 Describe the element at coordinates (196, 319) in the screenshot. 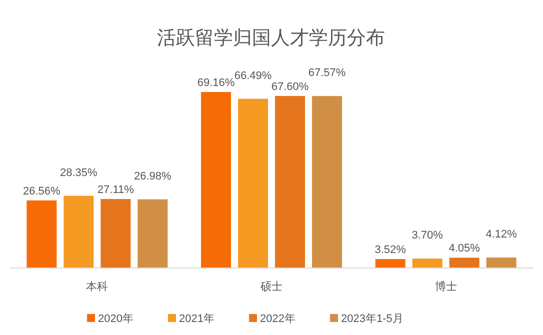

I see `legend-label: 2021年` at that location.